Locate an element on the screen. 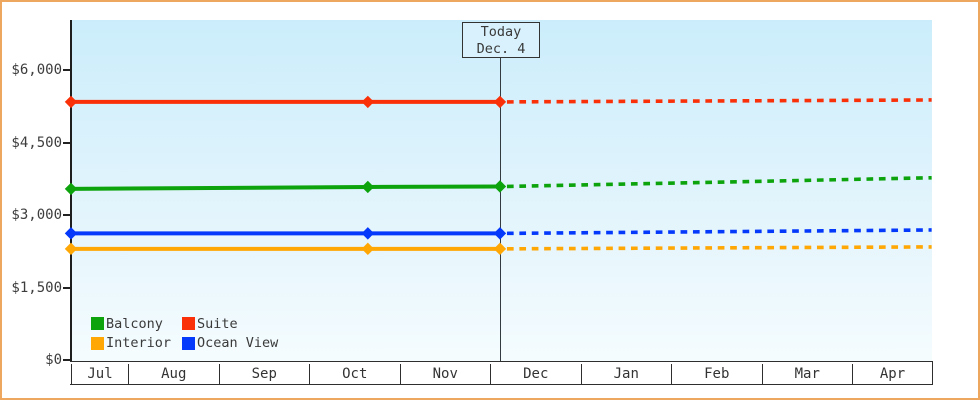  month-cell-dec: Dec is located at coordinates (535, 373).